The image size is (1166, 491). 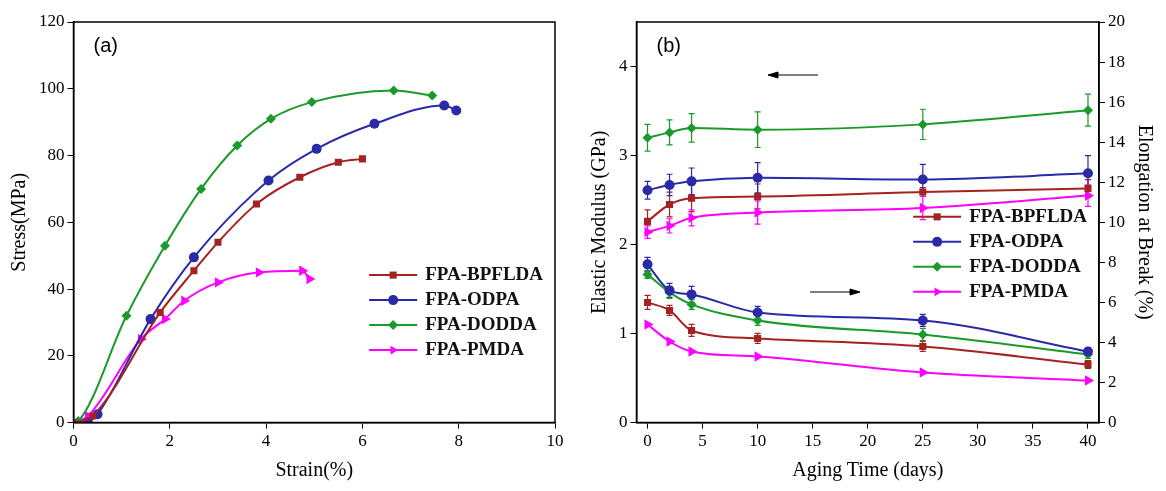 What do you see at coordinates (868, 441) in the screenshot?
I see `x-tick-label: 20` at bounding box center [868, 441].